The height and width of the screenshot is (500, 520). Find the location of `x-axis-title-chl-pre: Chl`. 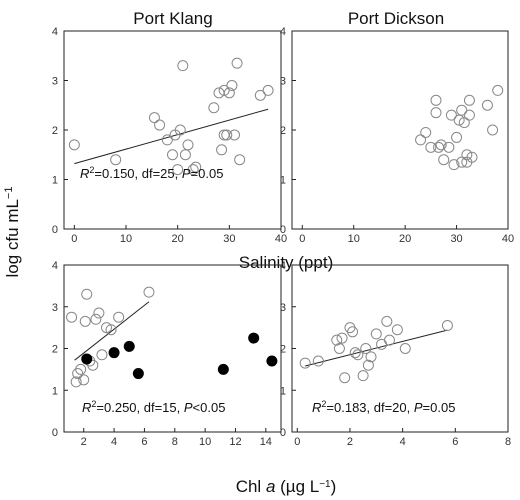

x-axis-title-chl-pre: Chl is located at coordinates (251, 486).